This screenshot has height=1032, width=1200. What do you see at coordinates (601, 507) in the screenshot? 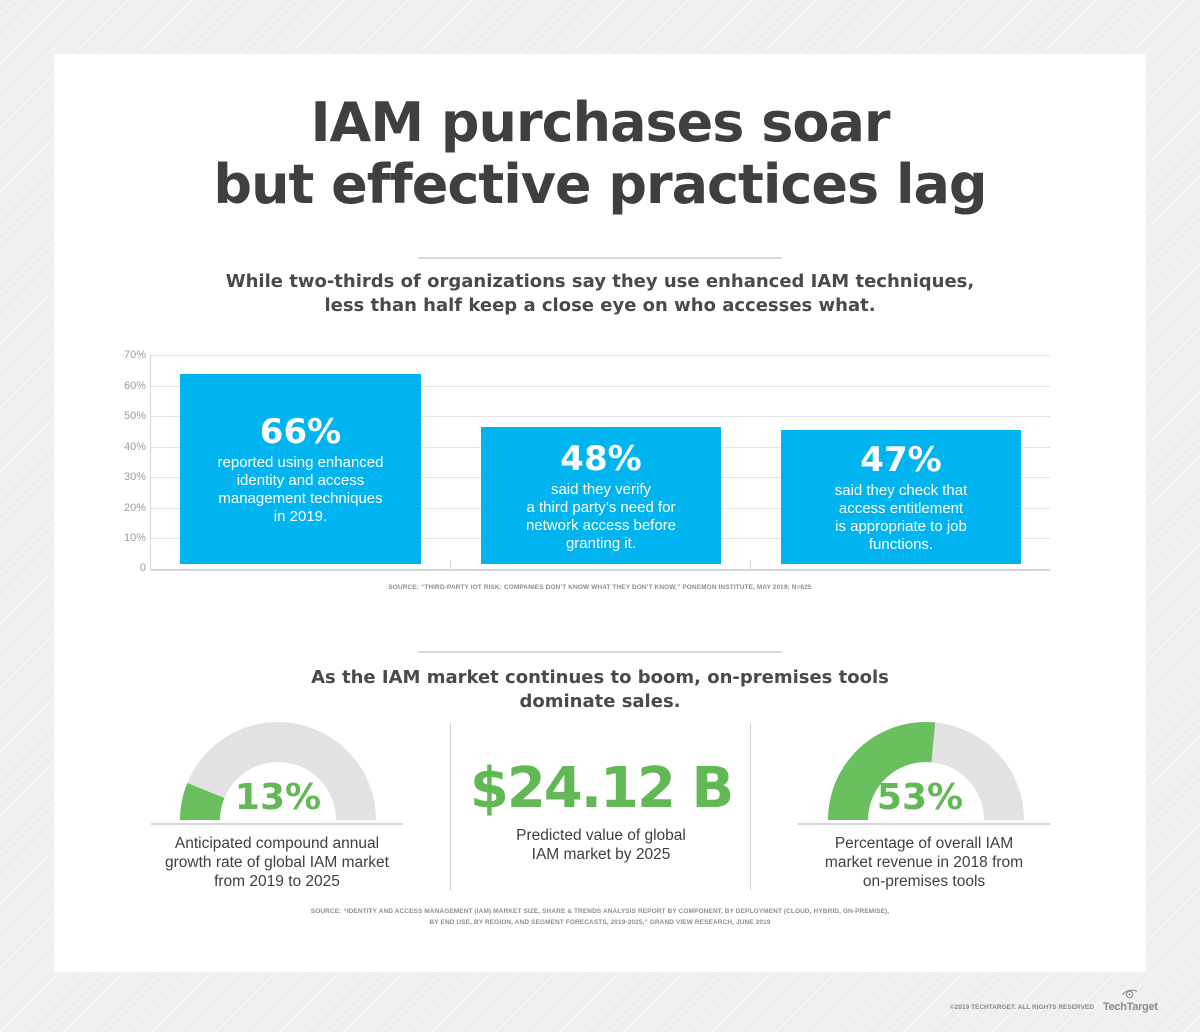
I see `bar-description-line: a third party’s need for` at bounding box center [601, 507].